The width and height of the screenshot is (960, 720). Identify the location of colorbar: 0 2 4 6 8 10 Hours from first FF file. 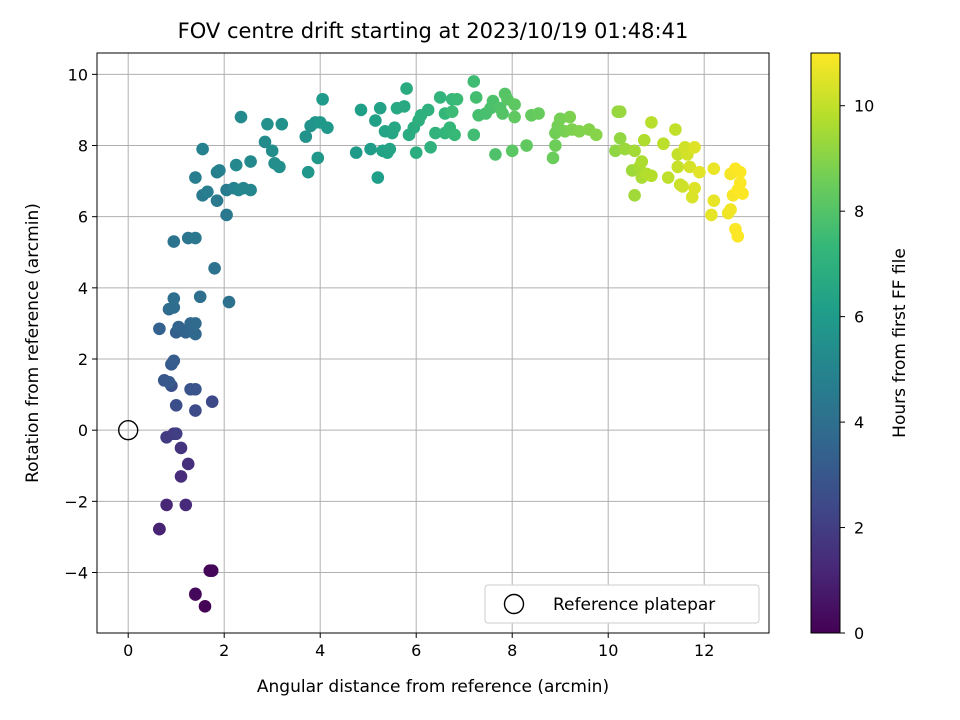
(860, 347).